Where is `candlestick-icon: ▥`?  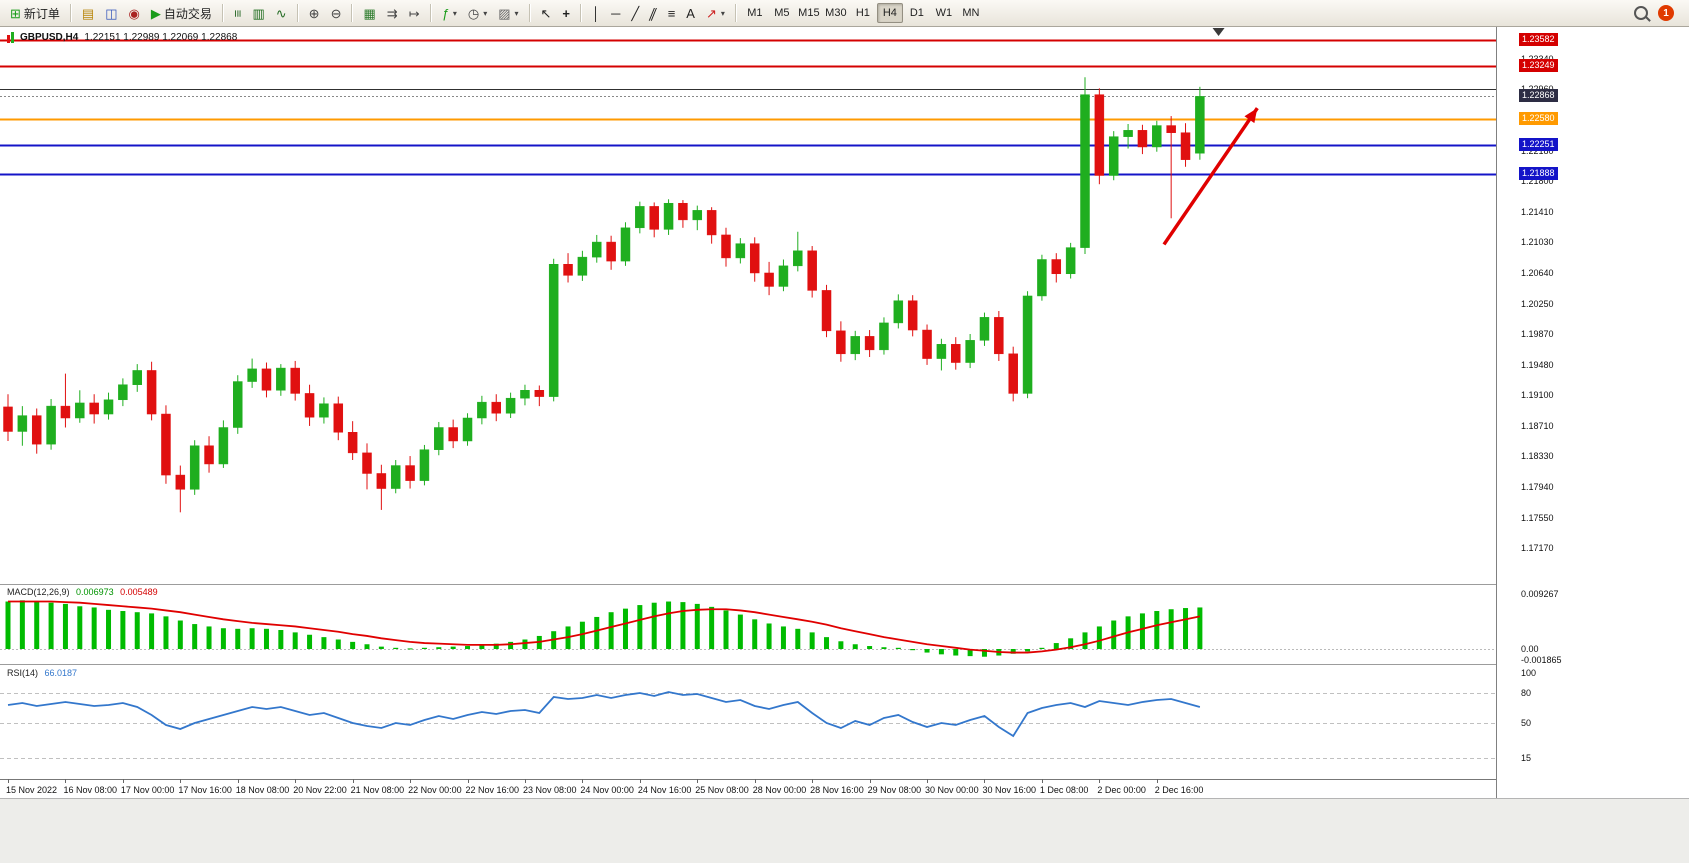 candlestick-icon: ▥ is located at coordinates (258, 13).